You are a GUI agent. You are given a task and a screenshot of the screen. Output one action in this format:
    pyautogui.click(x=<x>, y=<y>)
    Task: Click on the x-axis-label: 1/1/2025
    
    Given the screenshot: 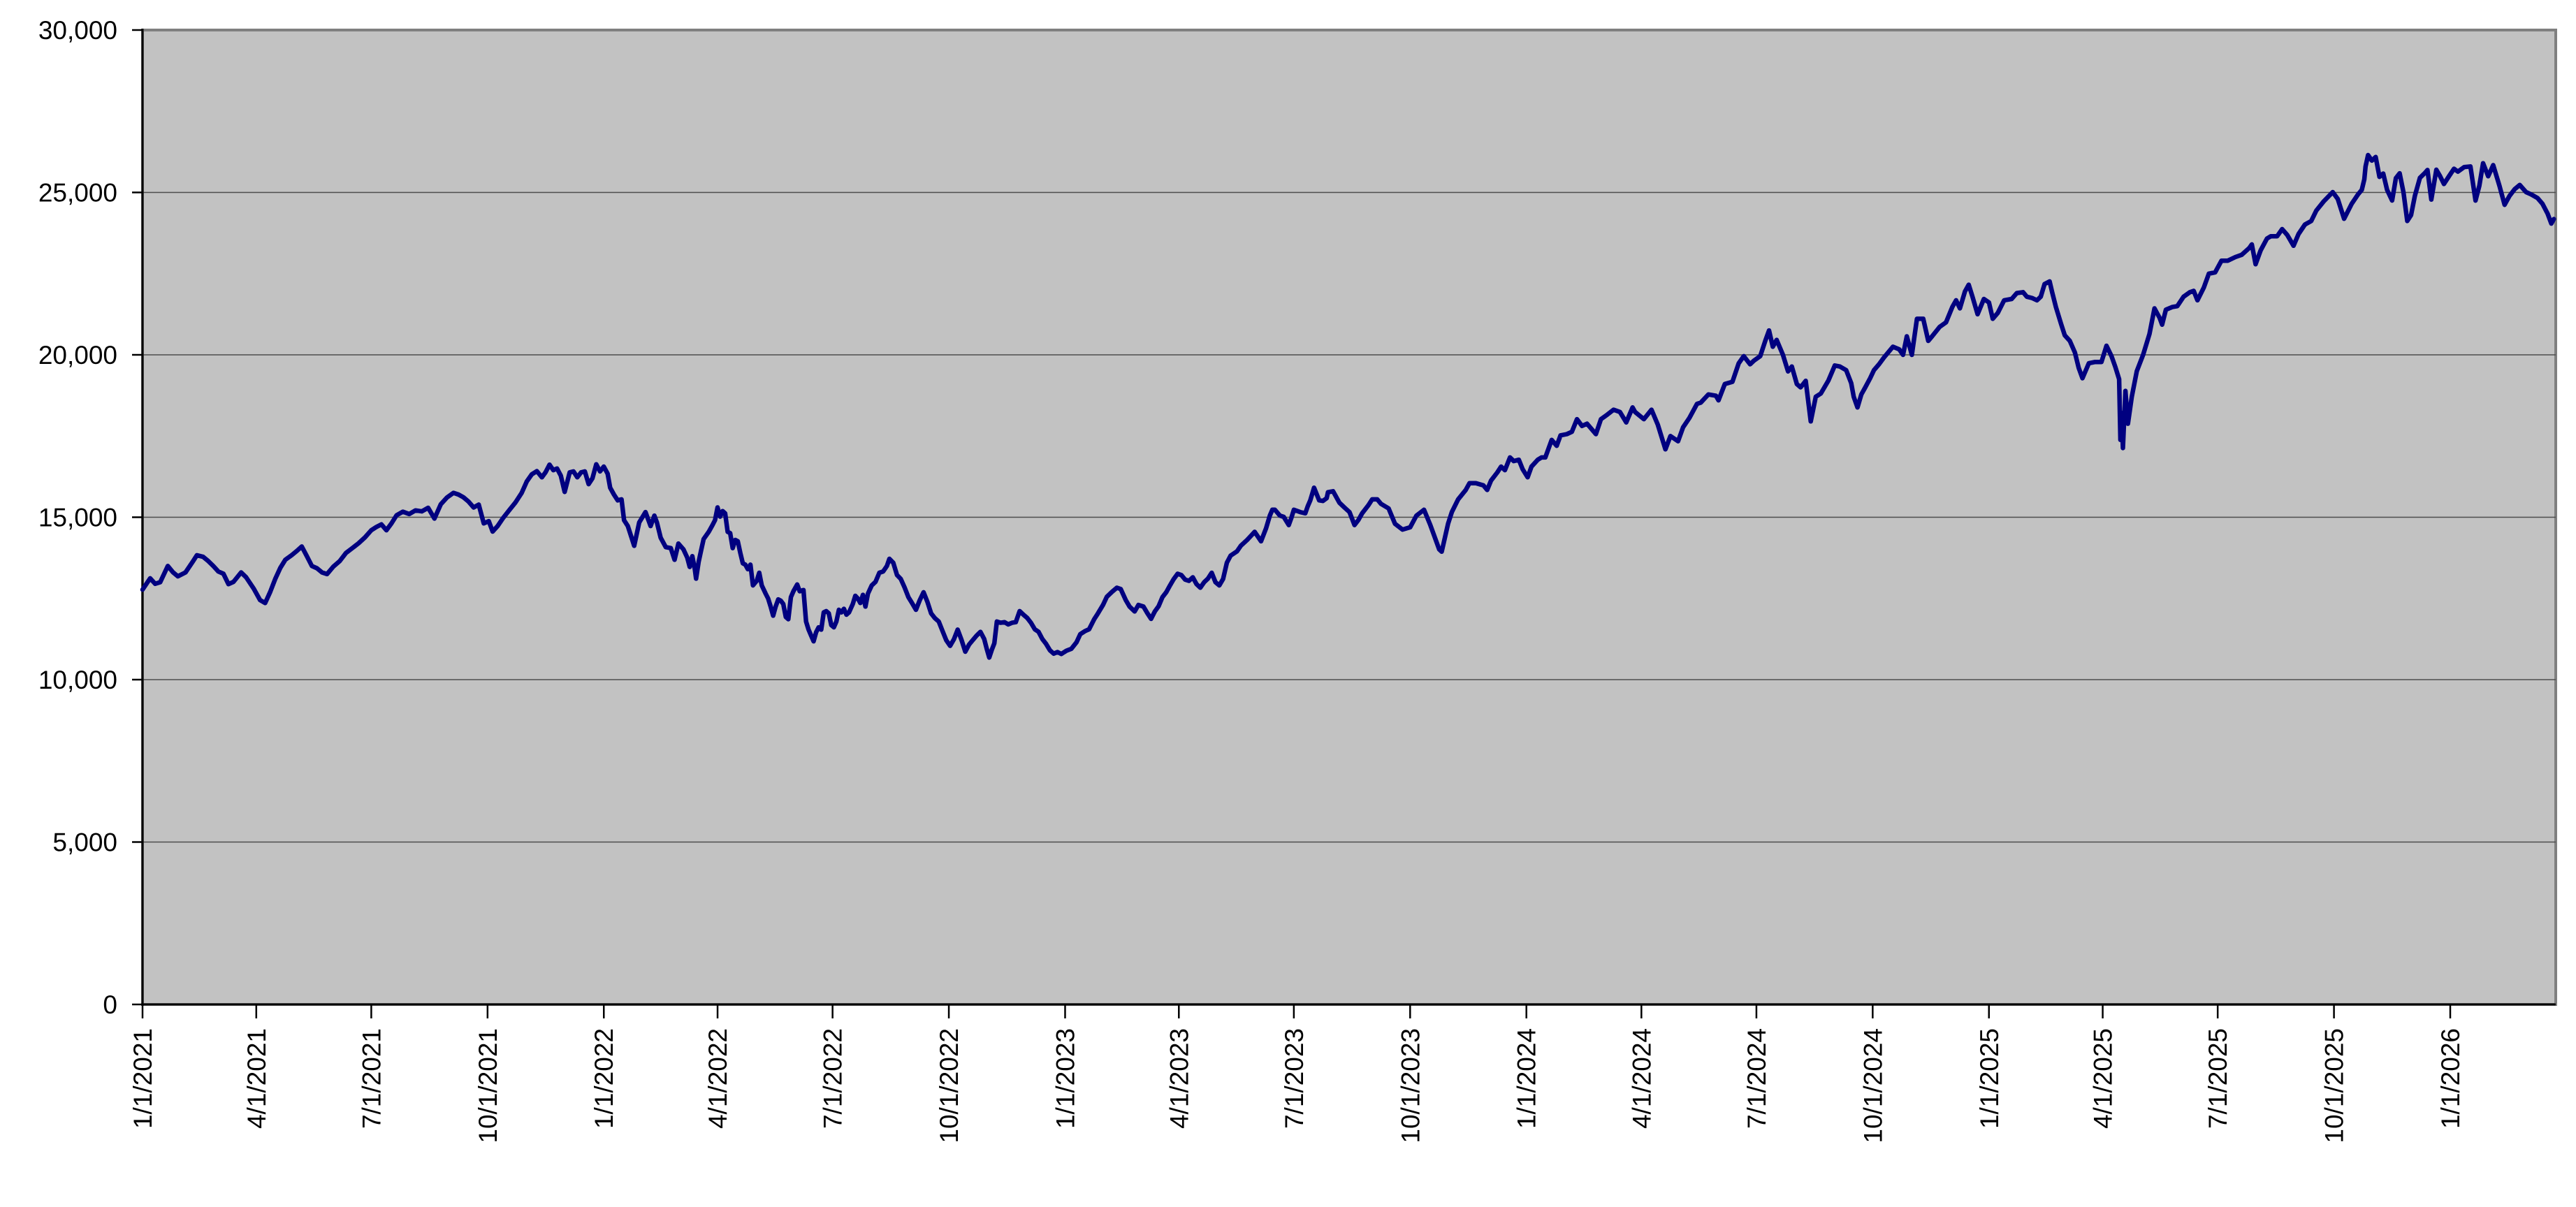 What is the action you would take?
    pyautogui.click(x=1989, y=1078)
    